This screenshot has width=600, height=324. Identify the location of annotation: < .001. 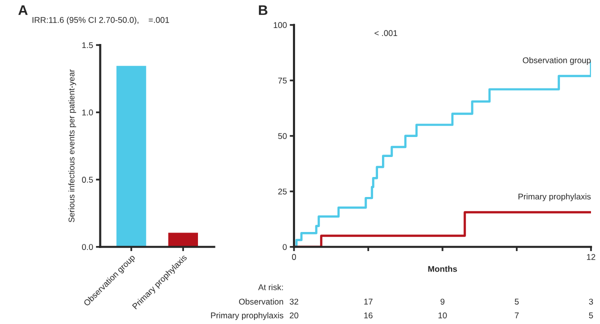
(386, 33).